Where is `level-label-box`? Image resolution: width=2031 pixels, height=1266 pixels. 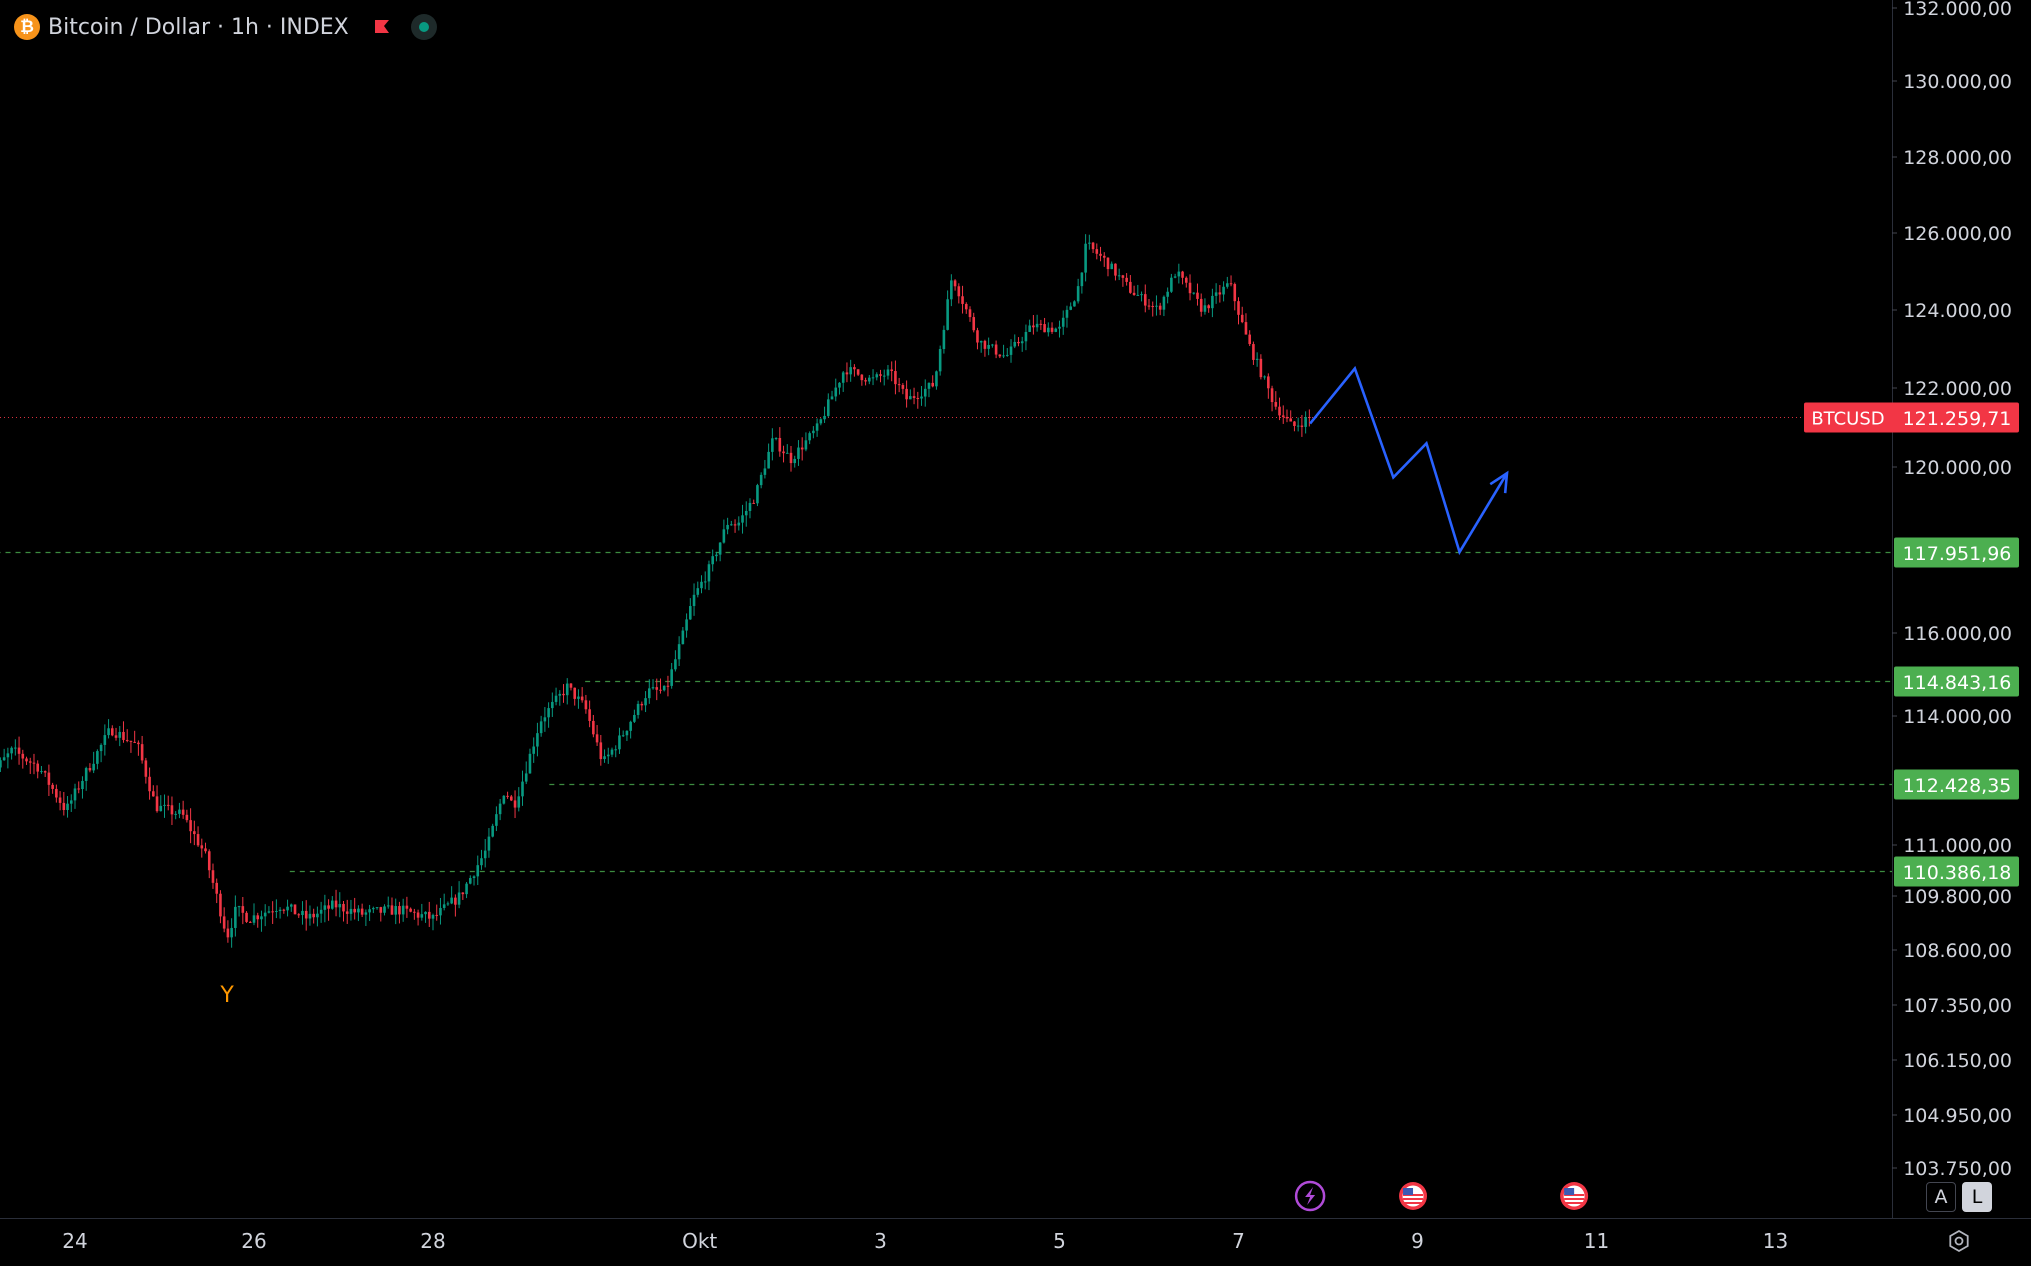
level-label-box is located at coordinates (1956, 681).